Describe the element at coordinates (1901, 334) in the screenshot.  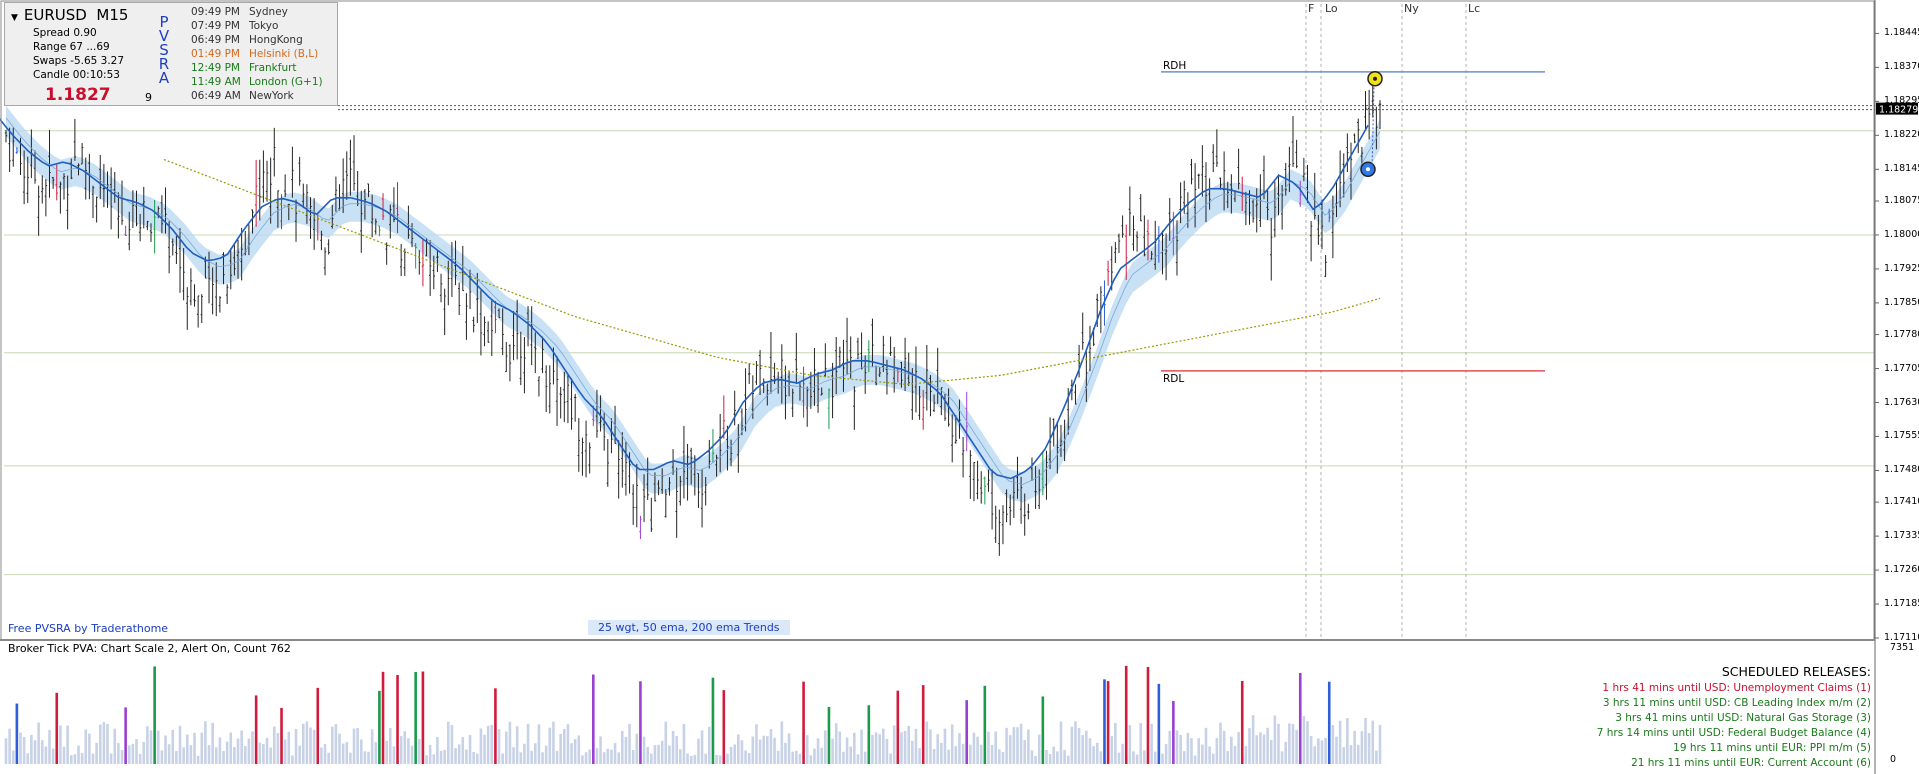
I see `price-tick-label: 1.17780` at that location.